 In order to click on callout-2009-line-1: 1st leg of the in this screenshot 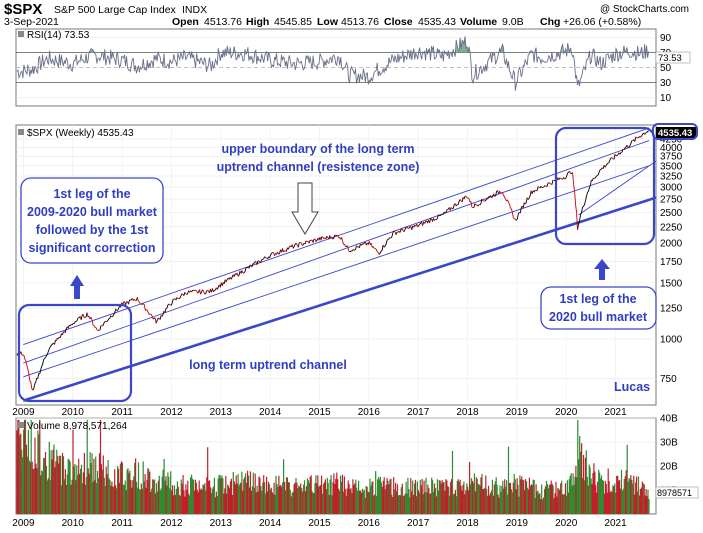, I will do `click(91, 194)`.